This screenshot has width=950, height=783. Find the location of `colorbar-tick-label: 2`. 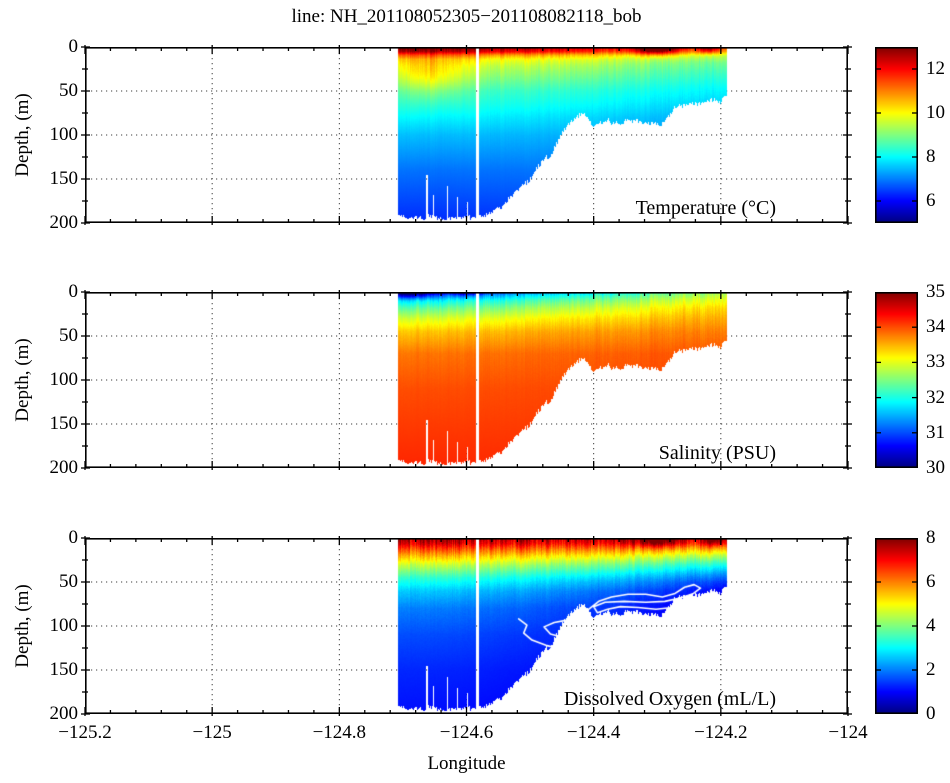

colorbar-tick-label: 2 is located at coordinates (931, 669).